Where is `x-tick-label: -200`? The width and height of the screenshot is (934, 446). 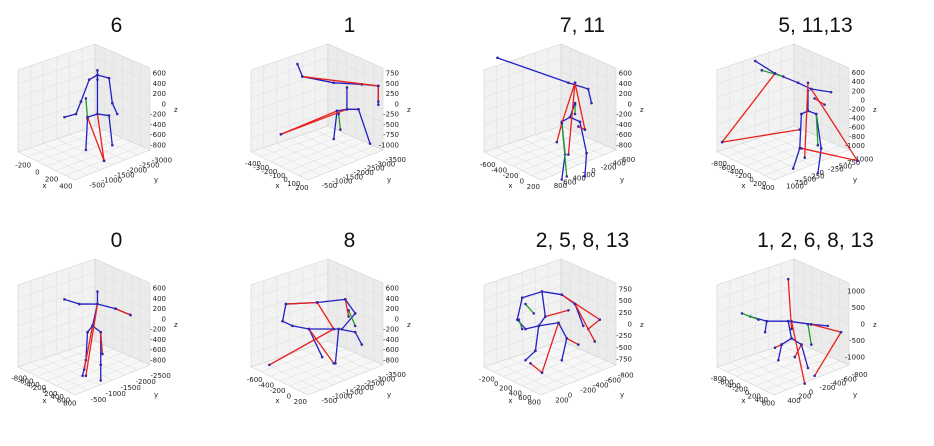 x-tick-label: -200 is located at coordinates (511, 176).